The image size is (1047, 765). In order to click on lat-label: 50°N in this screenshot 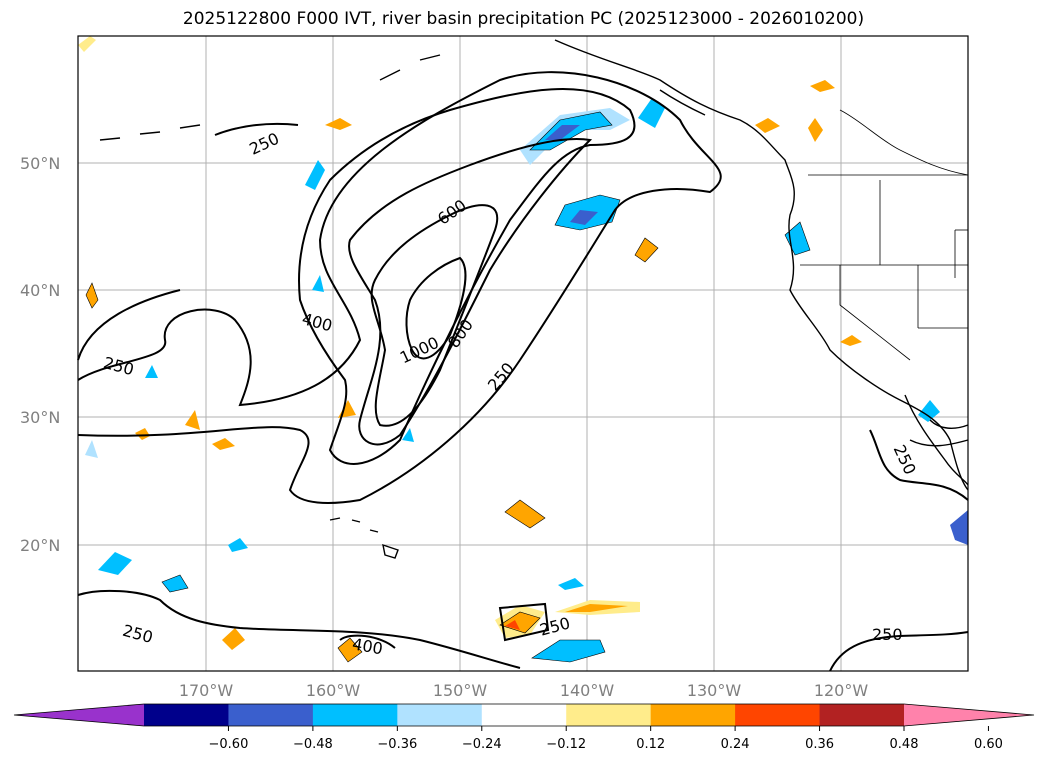, I will do `click(40, 163)`.